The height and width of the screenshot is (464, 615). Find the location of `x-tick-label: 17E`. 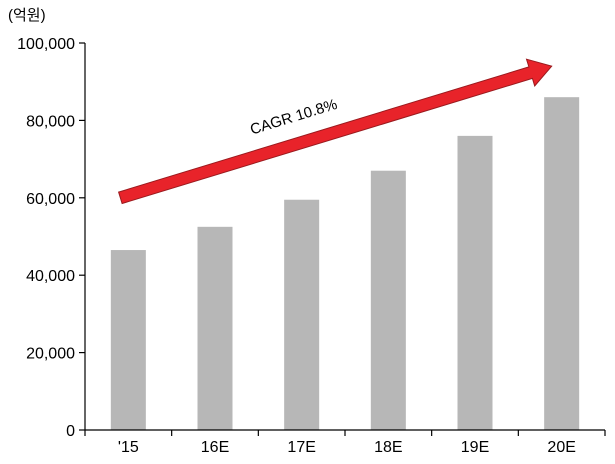

x-tick-label: 17E is located at coordinates (301, 447).